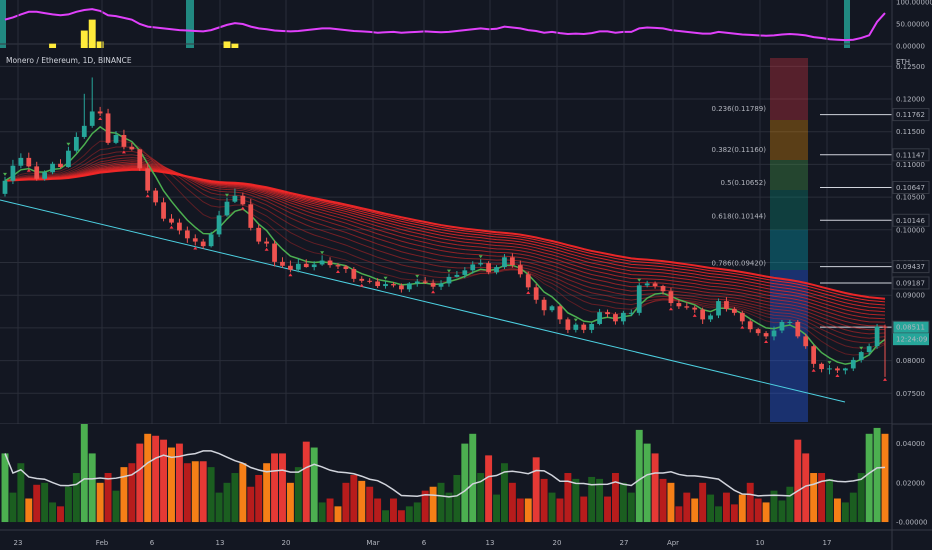  I want to click on svg-text: 0.11762, so click(910, 115).